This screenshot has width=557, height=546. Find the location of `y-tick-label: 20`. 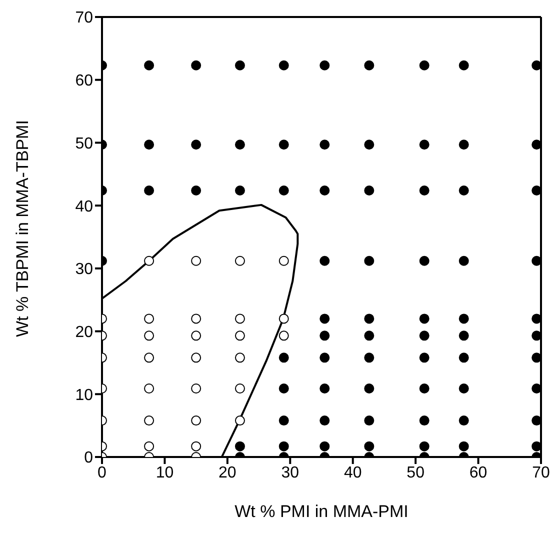

y-tick-label: 20 is located at coordinates (84, 332).